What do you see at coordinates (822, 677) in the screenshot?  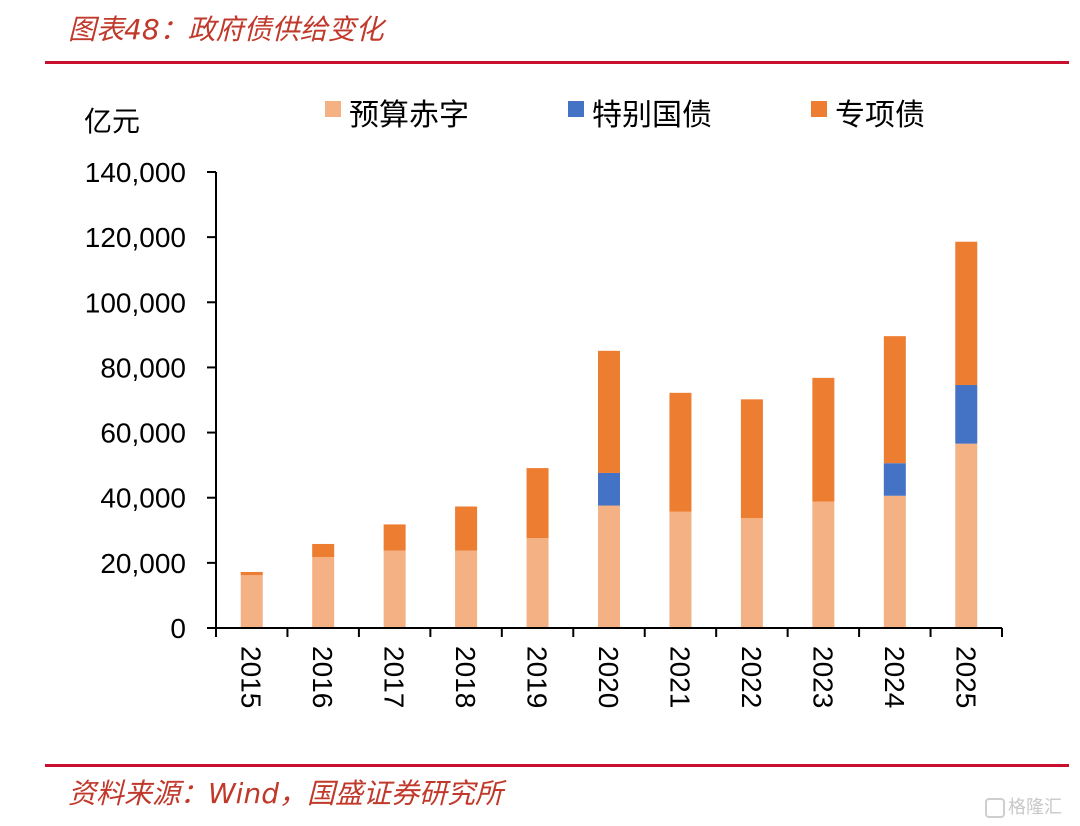 I see `x-tick-label: 2023` at bounding box center [822, 677].